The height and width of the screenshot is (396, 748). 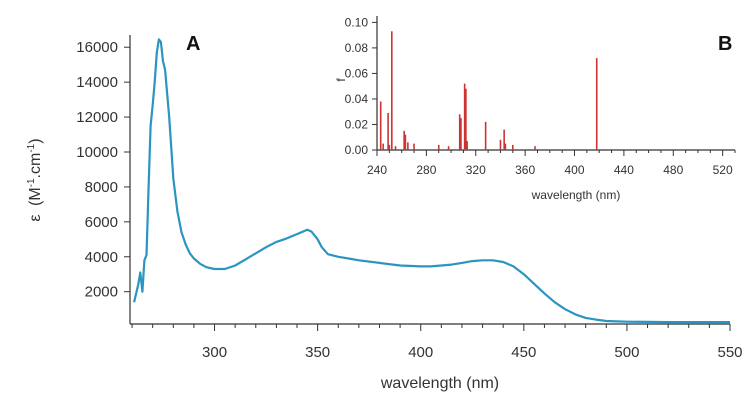 What do you see at coordinates (341, 80) in the screenshot?
I see `inset-y-axis-label: f` at bounding box center [341, 80].